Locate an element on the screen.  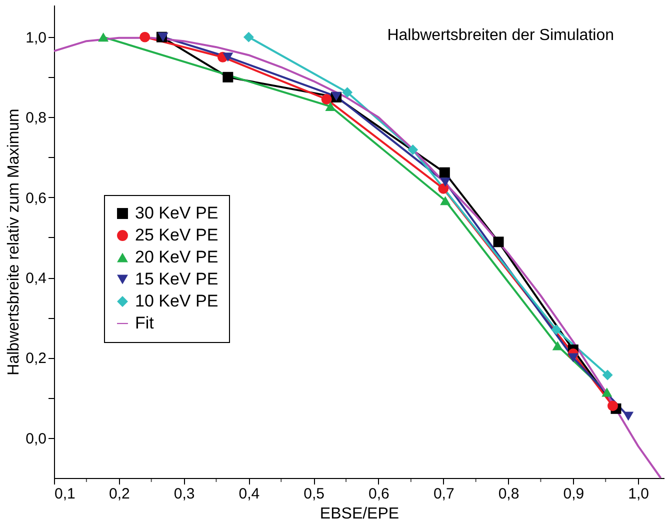
x-tick-label: 0,2 is located at coordinates (119, 494).